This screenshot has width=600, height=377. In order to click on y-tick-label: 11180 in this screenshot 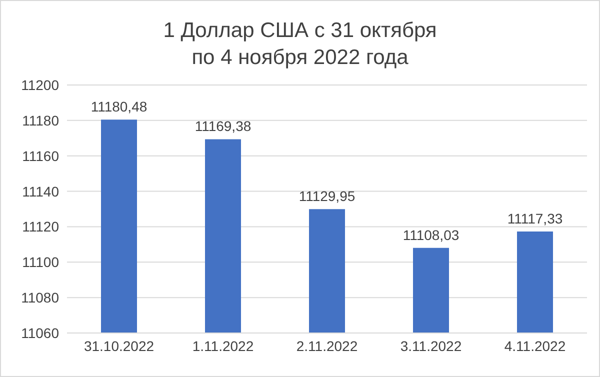, I will do `click(41, 120)`.